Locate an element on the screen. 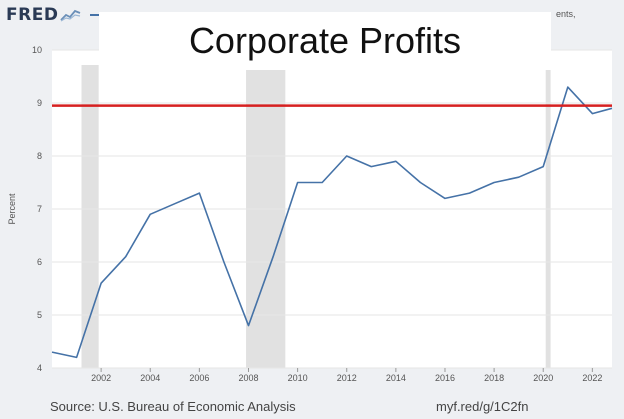 The image size is (624, 419). title-box: Corporate Profits is located at coordinates (325, 41).